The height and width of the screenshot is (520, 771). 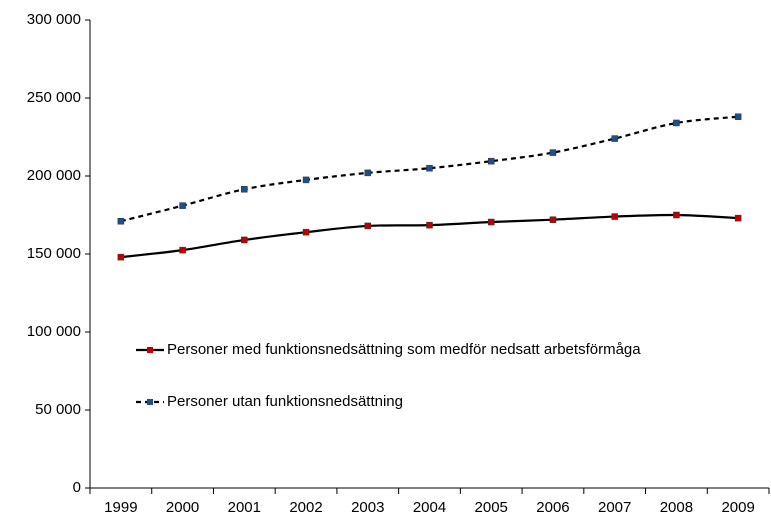 I want to click on y-tick-label: 200 000, so click(x=54, y=175).